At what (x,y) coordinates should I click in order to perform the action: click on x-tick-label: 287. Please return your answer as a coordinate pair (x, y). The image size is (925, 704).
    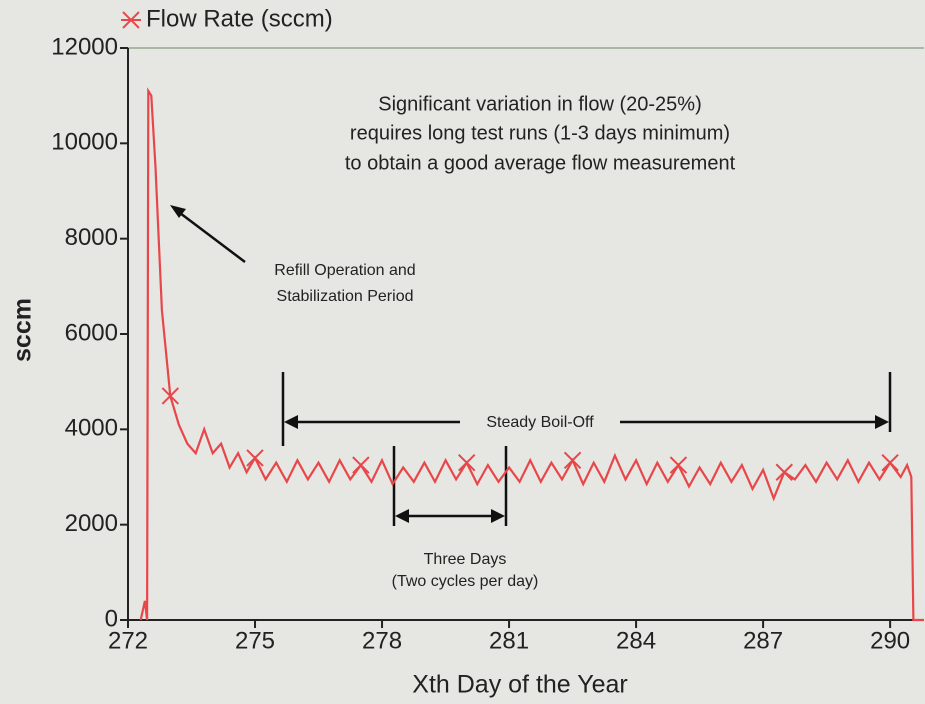
    Looking at the image, I should click on (763, 640).